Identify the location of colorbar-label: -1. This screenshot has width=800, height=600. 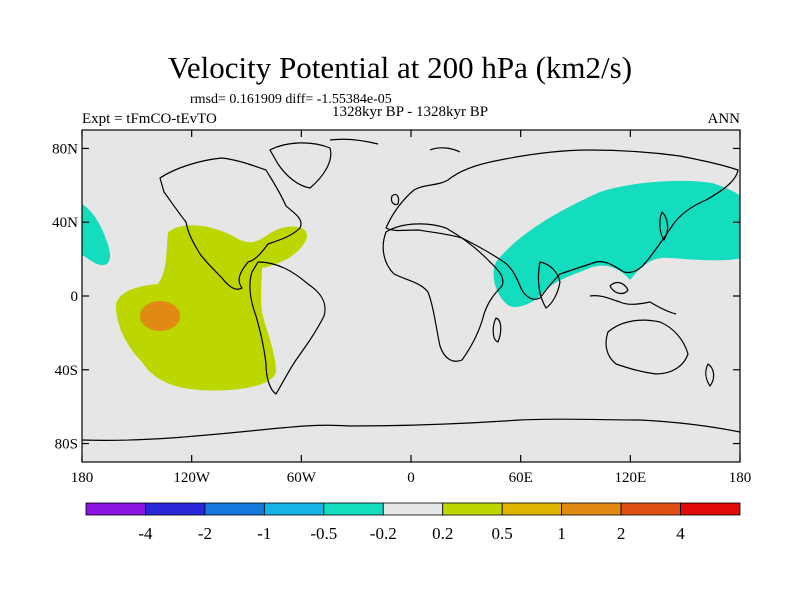
(264, 533).